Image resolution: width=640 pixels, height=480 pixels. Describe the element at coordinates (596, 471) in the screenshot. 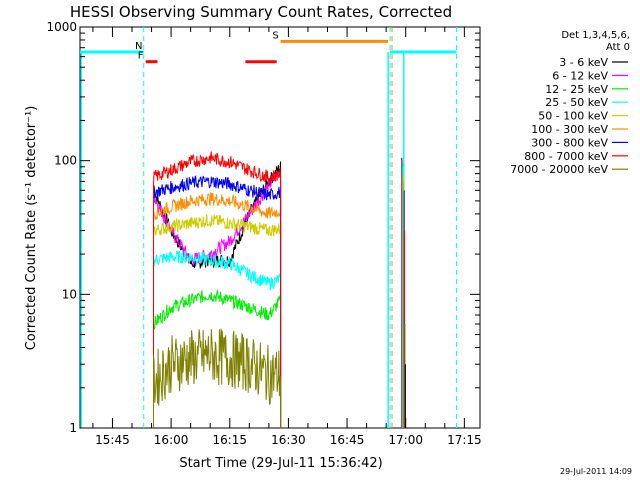

I see `timestamp: 29-Jul-2011 14:09` at that location.